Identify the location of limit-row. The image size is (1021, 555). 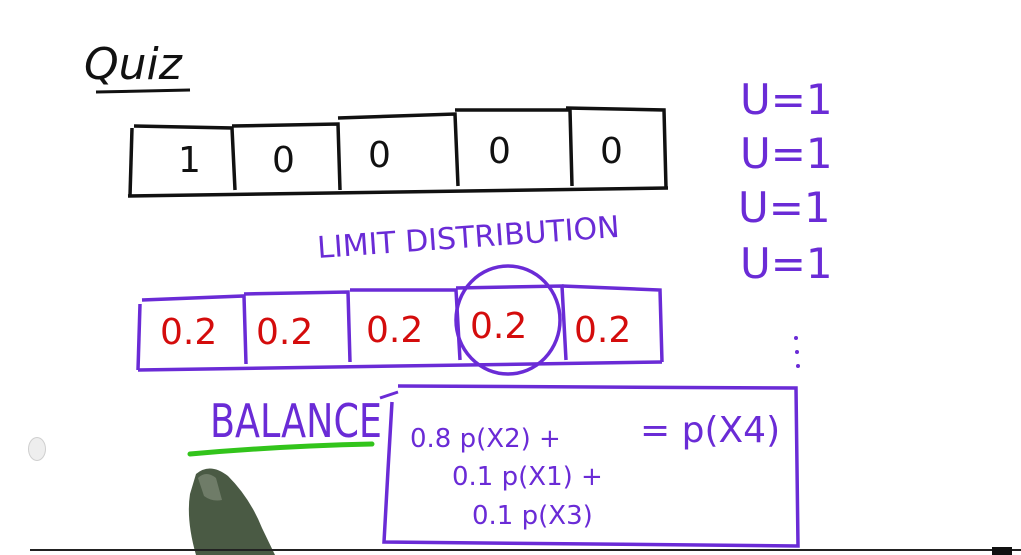
(400, 328).